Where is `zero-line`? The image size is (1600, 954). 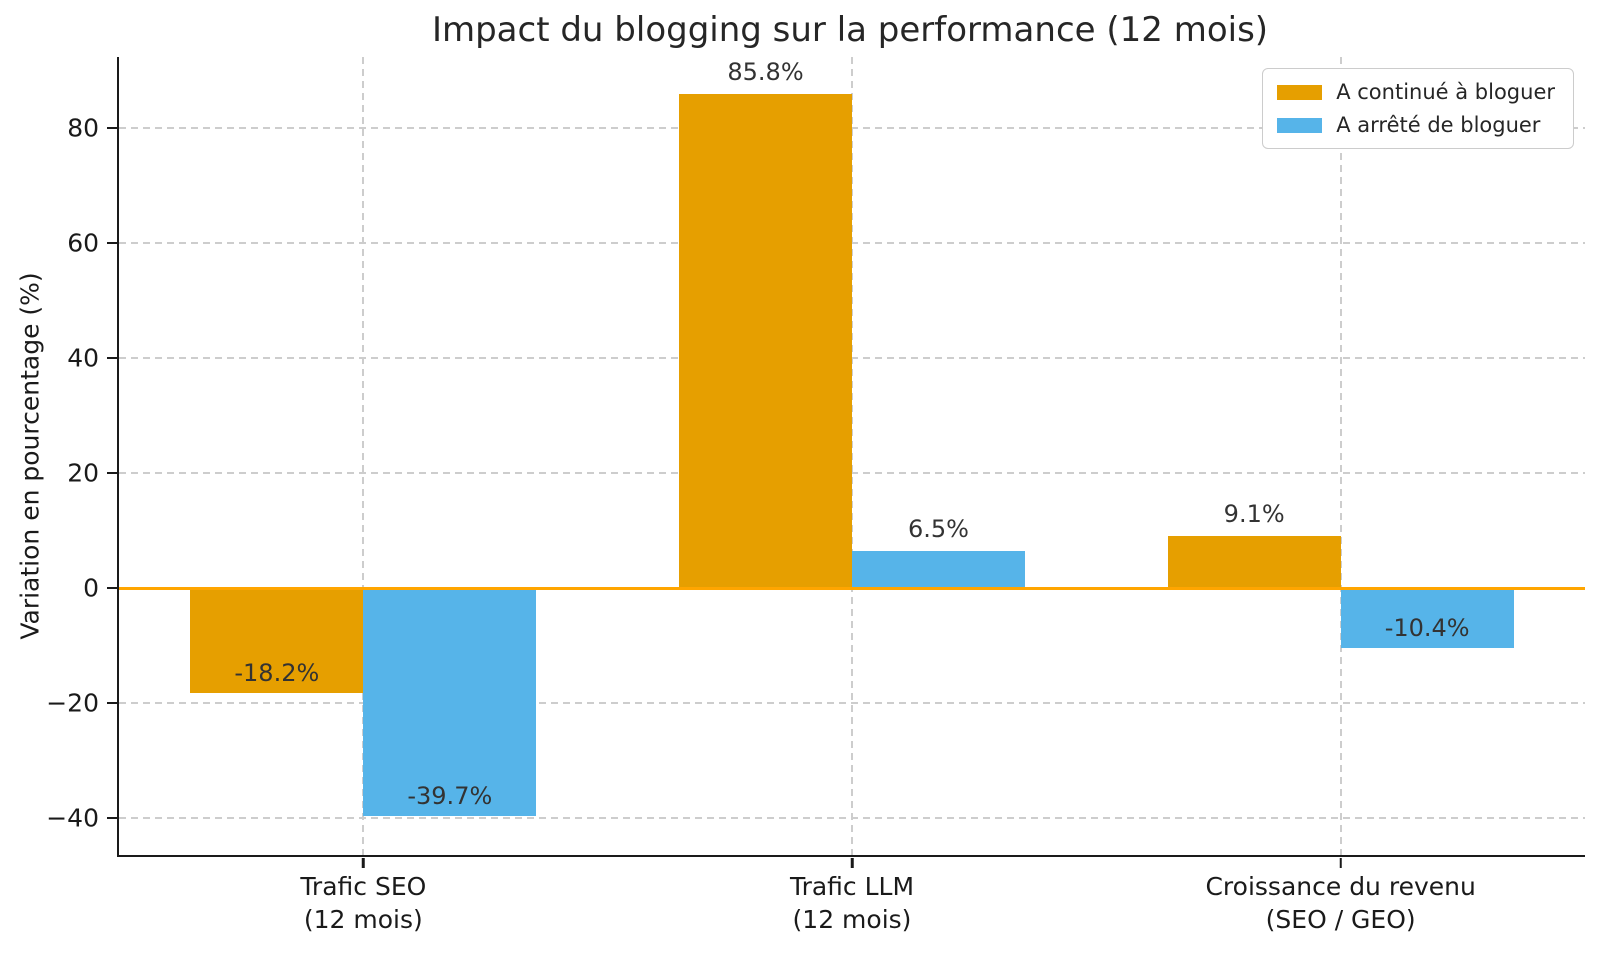
zero-line is located at coordinates (852, 588).